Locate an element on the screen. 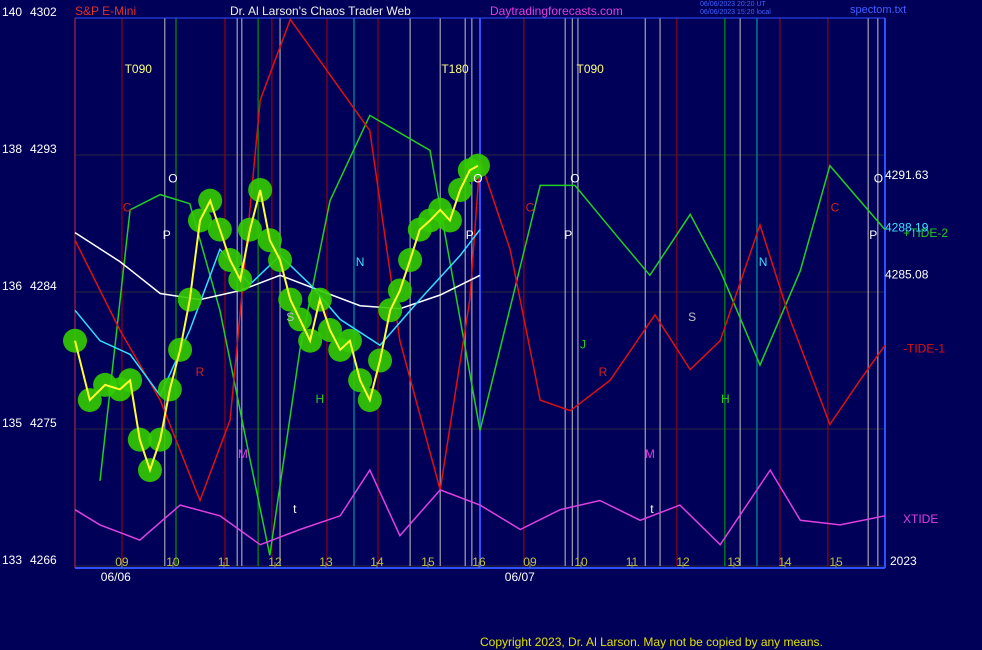 Image resolution: width=982 pixels, height=650 pixels. level-label: 4285.08 is located at coordinates (907, 275).